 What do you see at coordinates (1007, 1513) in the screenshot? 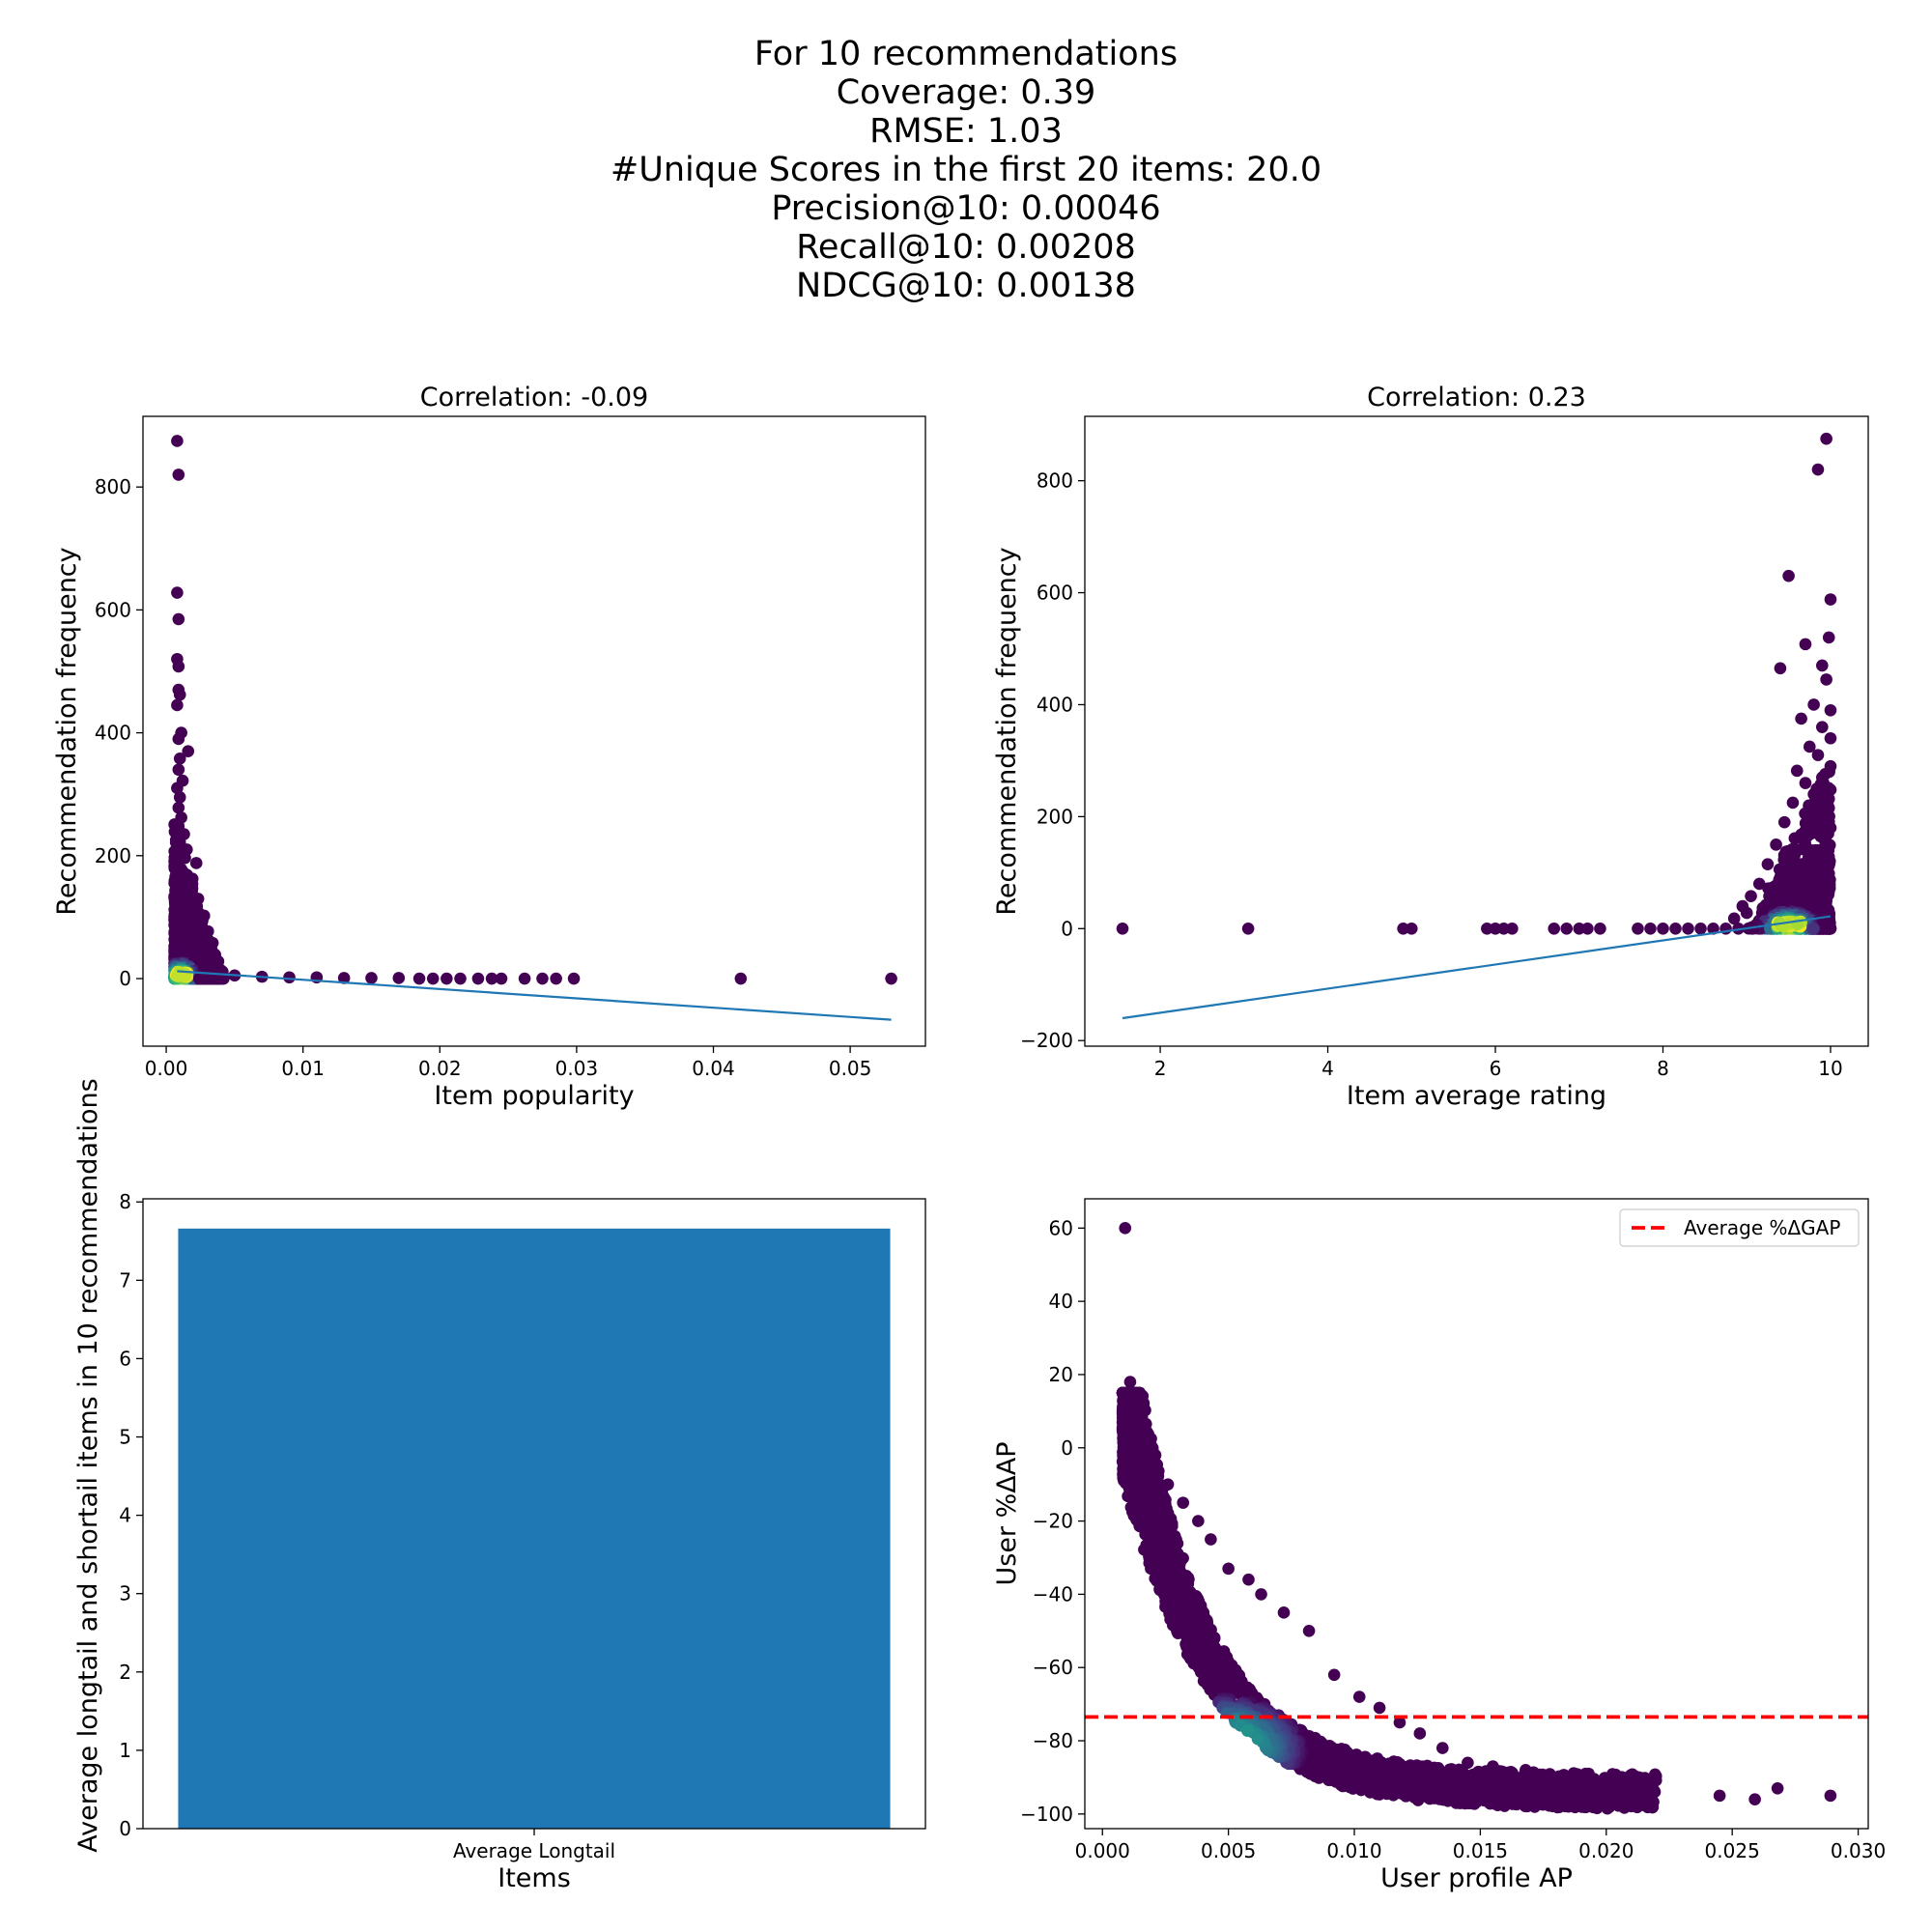
I see `y-axis-label-4: User %ΔAP` at bounding box center [1007, 1513].